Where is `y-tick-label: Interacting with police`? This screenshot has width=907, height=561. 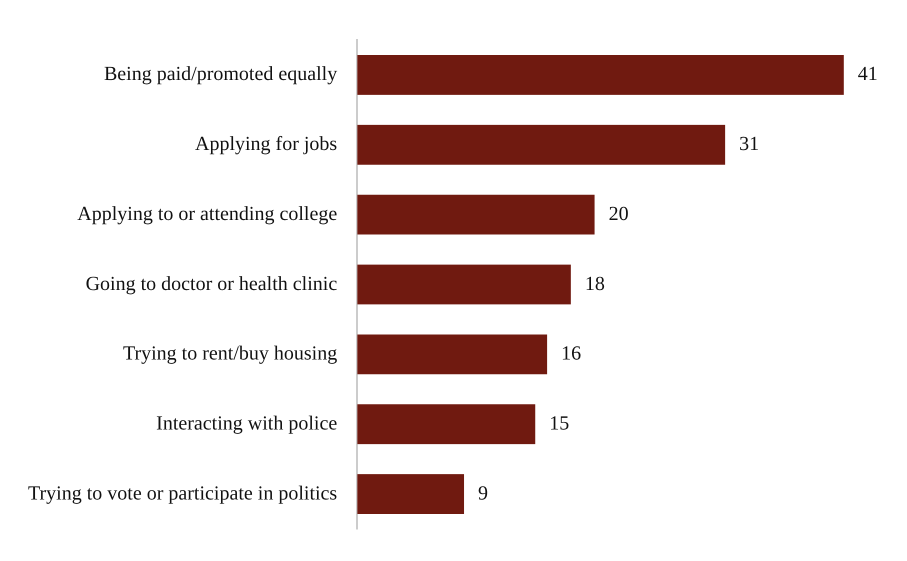
y-tick-label: Interacting with police is located at coordinates (247, 423).